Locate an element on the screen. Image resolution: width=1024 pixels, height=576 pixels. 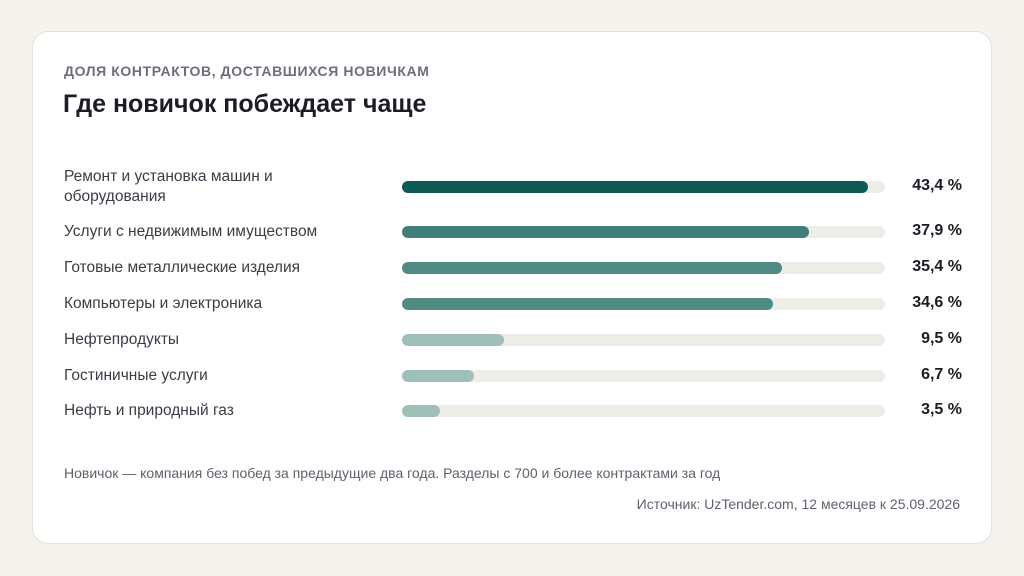
chart-title: Где новичок побеждает чаще is located at coordinates (245, 104).